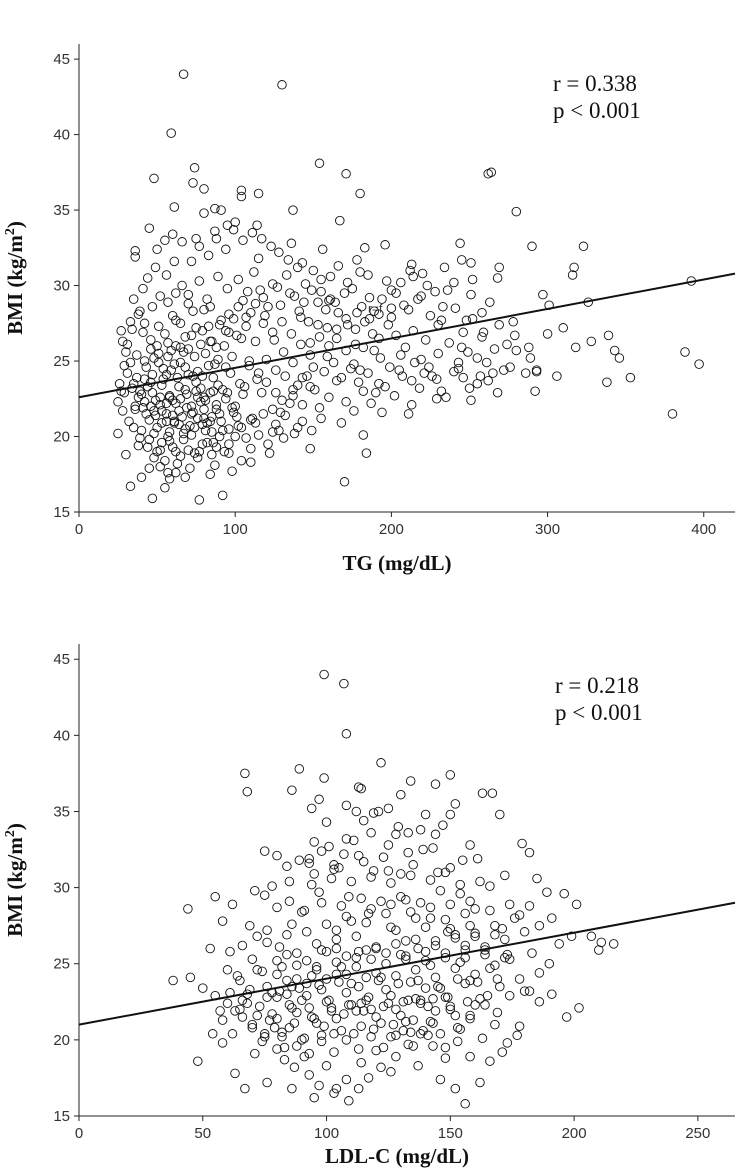  Describe the element at coordinates (597, 685) in the screenshot. I see `r-value-annotation: r = 0.218` at that location.